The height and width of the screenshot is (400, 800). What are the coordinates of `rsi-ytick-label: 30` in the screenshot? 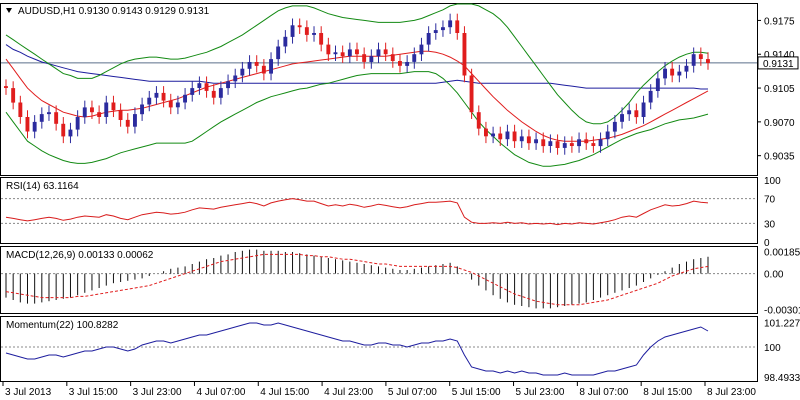 It's located at (770, 224).